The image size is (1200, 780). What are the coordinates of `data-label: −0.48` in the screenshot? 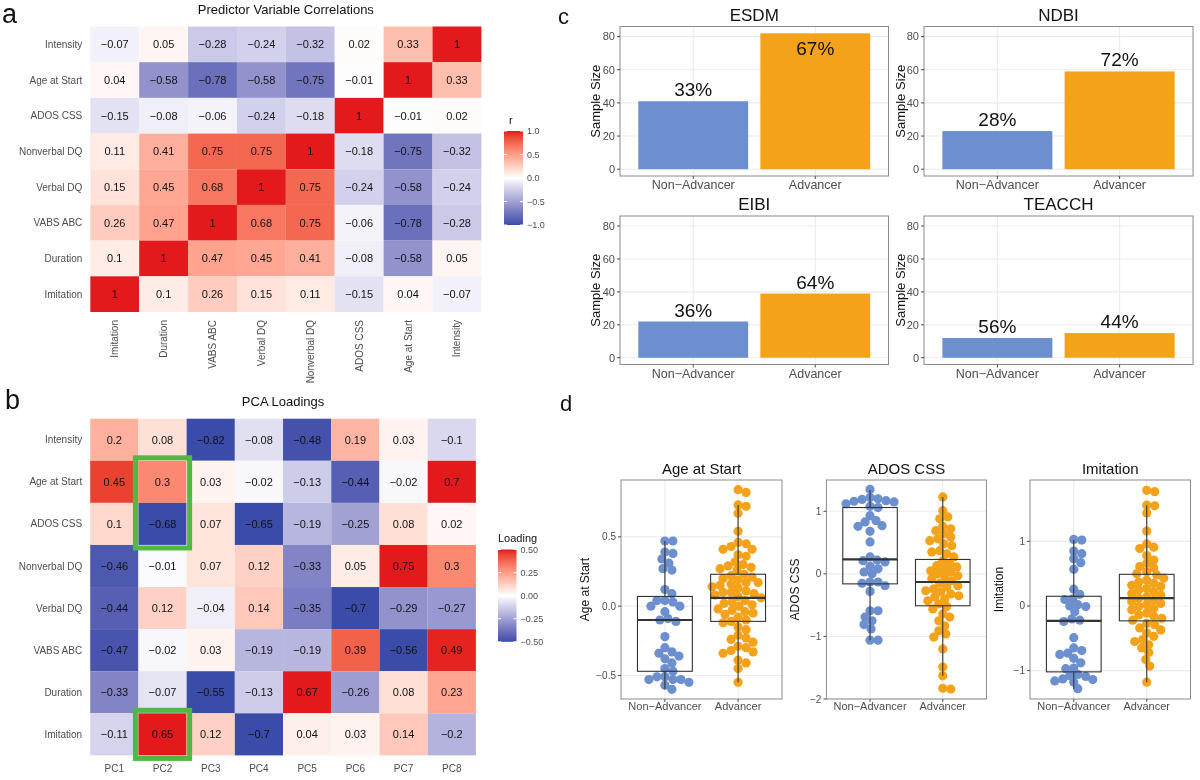 It's located at (307, 439).